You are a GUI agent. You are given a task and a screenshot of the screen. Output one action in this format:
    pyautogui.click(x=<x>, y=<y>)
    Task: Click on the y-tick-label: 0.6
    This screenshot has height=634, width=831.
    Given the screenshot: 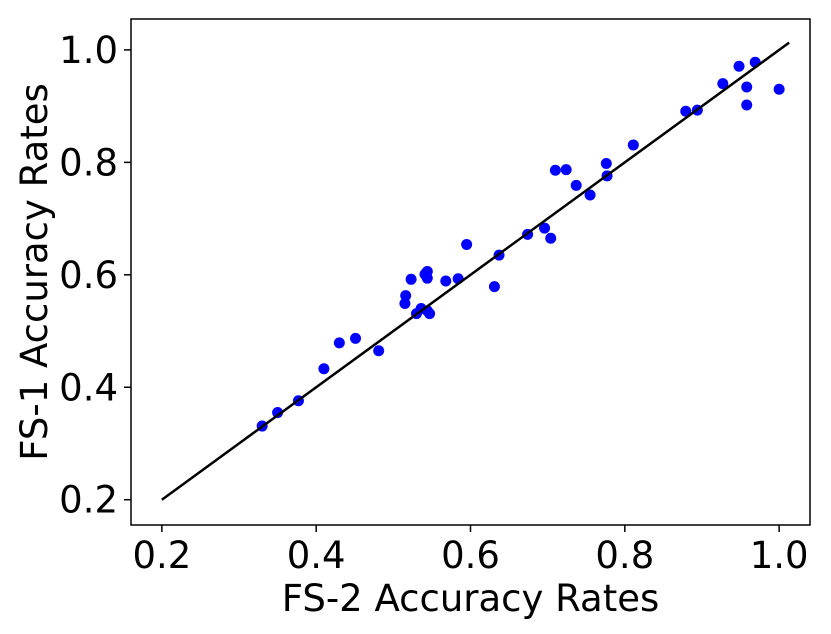 What is the action you would take?
    pyautogui.click(x=88, y=275)
    